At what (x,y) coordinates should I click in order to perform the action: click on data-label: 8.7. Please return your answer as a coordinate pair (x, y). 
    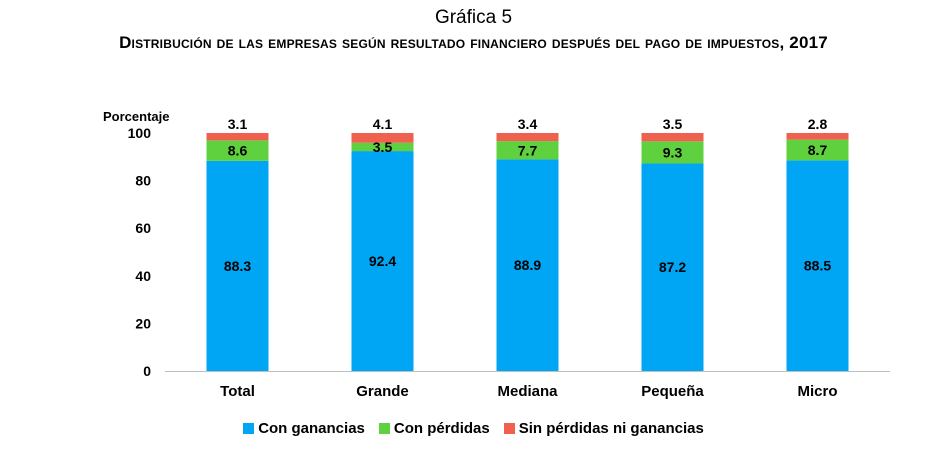
    Looking at the image, I should click on (818, 150).